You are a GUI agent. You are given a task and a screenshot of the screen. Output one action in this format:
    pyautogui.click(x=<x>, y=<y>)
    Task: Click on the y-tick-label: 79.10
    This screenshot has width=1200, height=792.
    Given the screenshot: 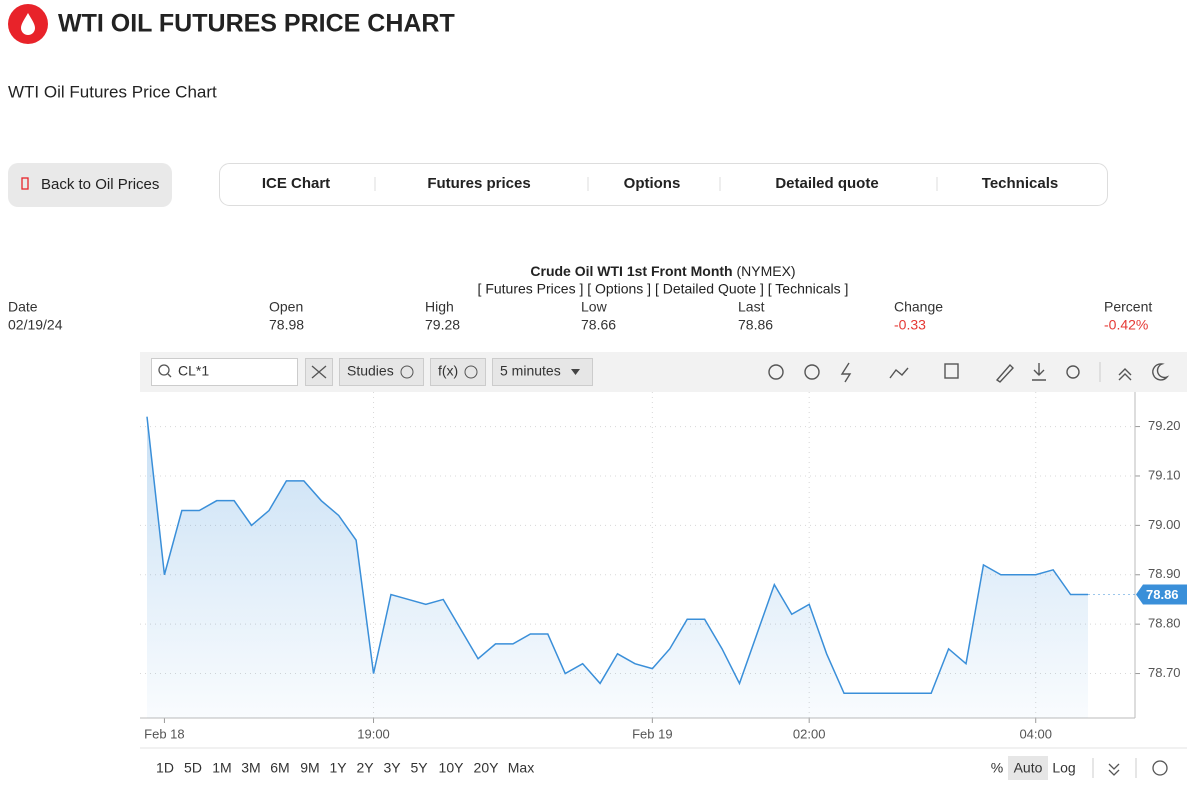 What is the action you would take?
    pyautogui.click(x=1164, y=474)
    